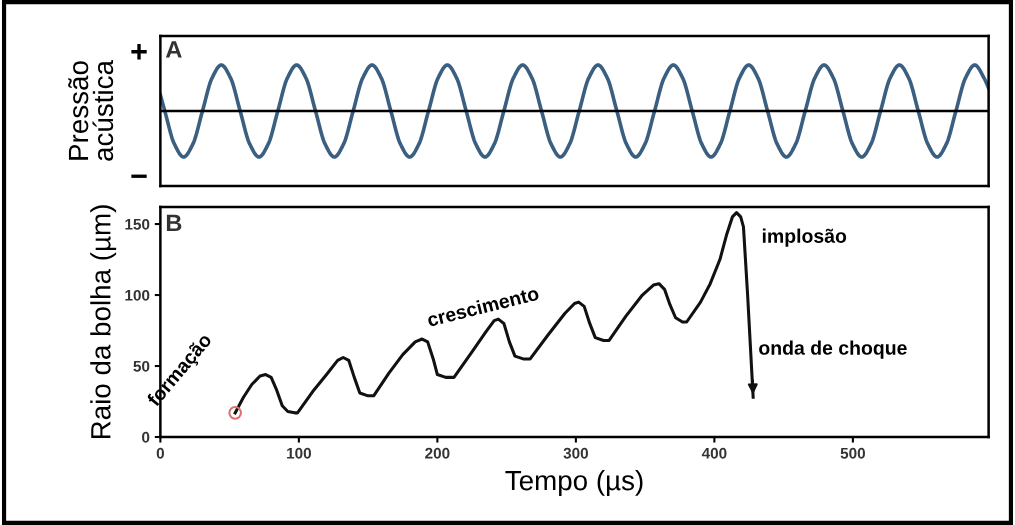 Image resolution: width=1015 pixels, height=525 pixels. I want to click on annotation: implosão, so click(804, 237).